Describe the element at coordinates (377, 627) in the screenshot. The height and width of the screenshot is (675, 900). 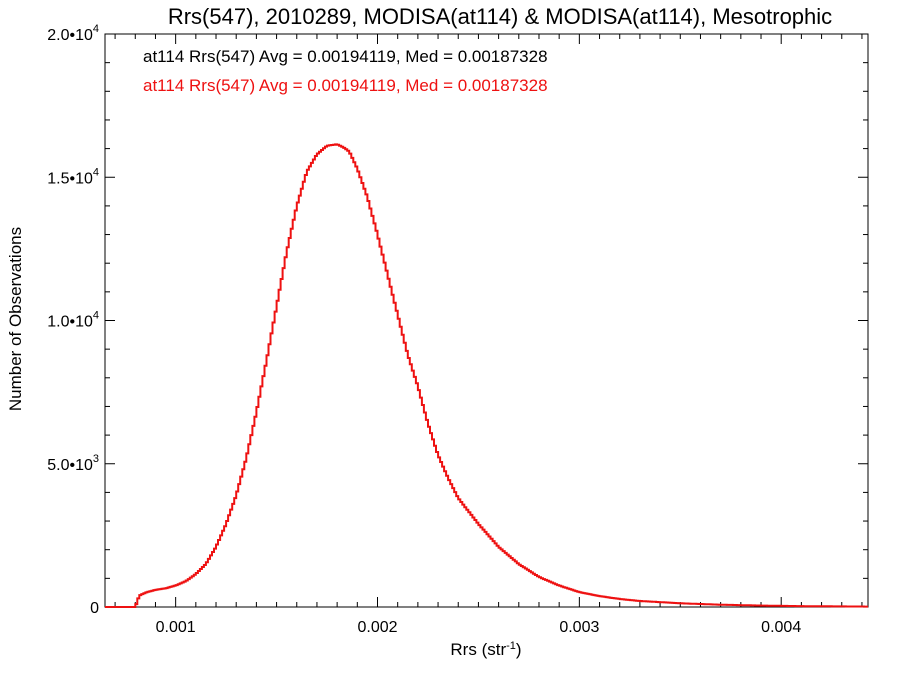
I see `x-tick-label: 0.002` at that location.